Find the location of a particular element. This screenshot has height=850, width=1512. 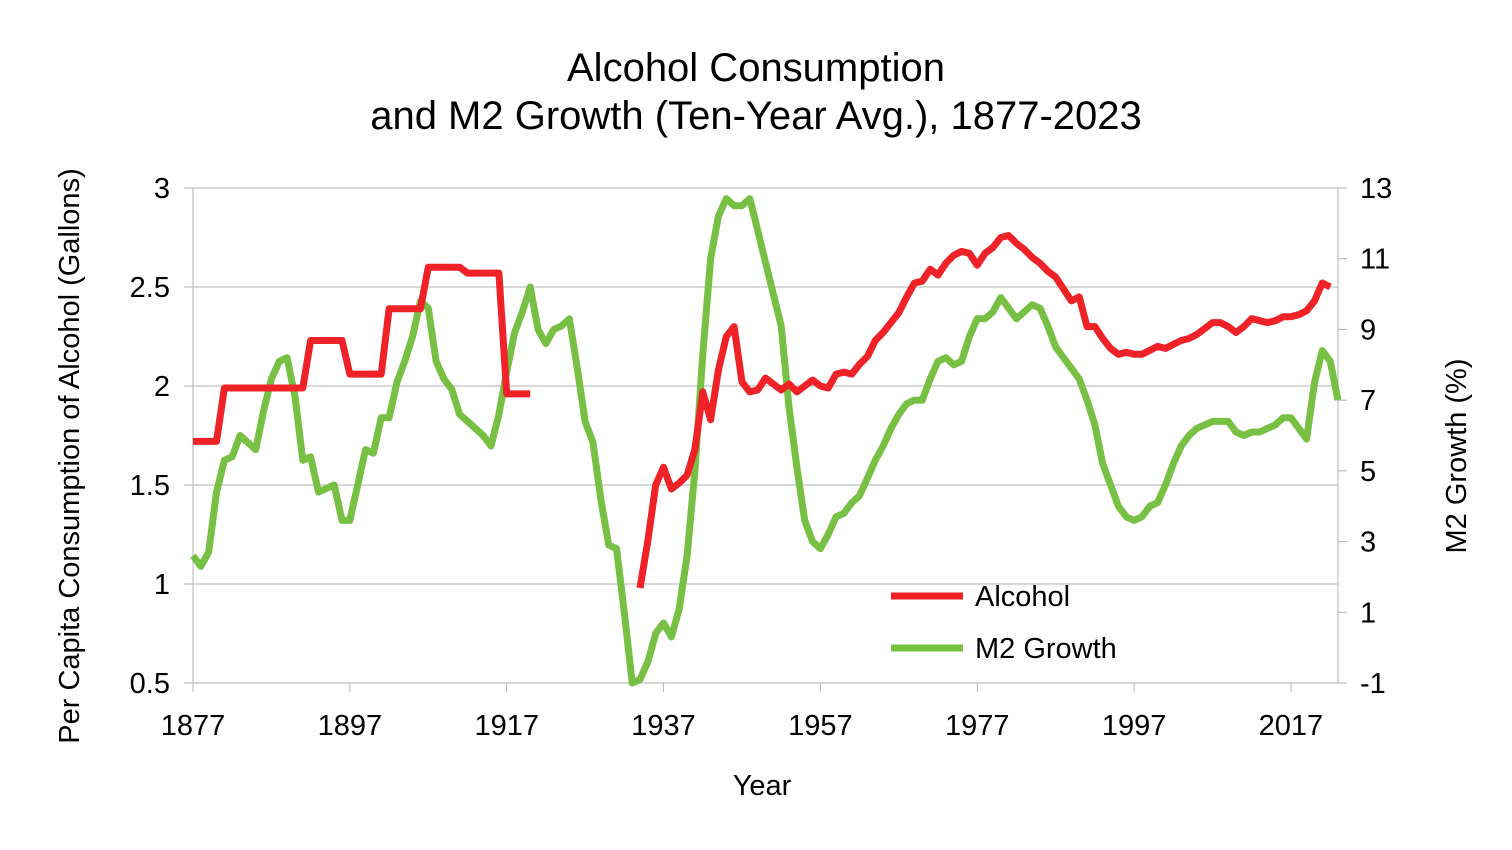

x-tick-label-1917: 1917 is located at coordinates (506, 726).